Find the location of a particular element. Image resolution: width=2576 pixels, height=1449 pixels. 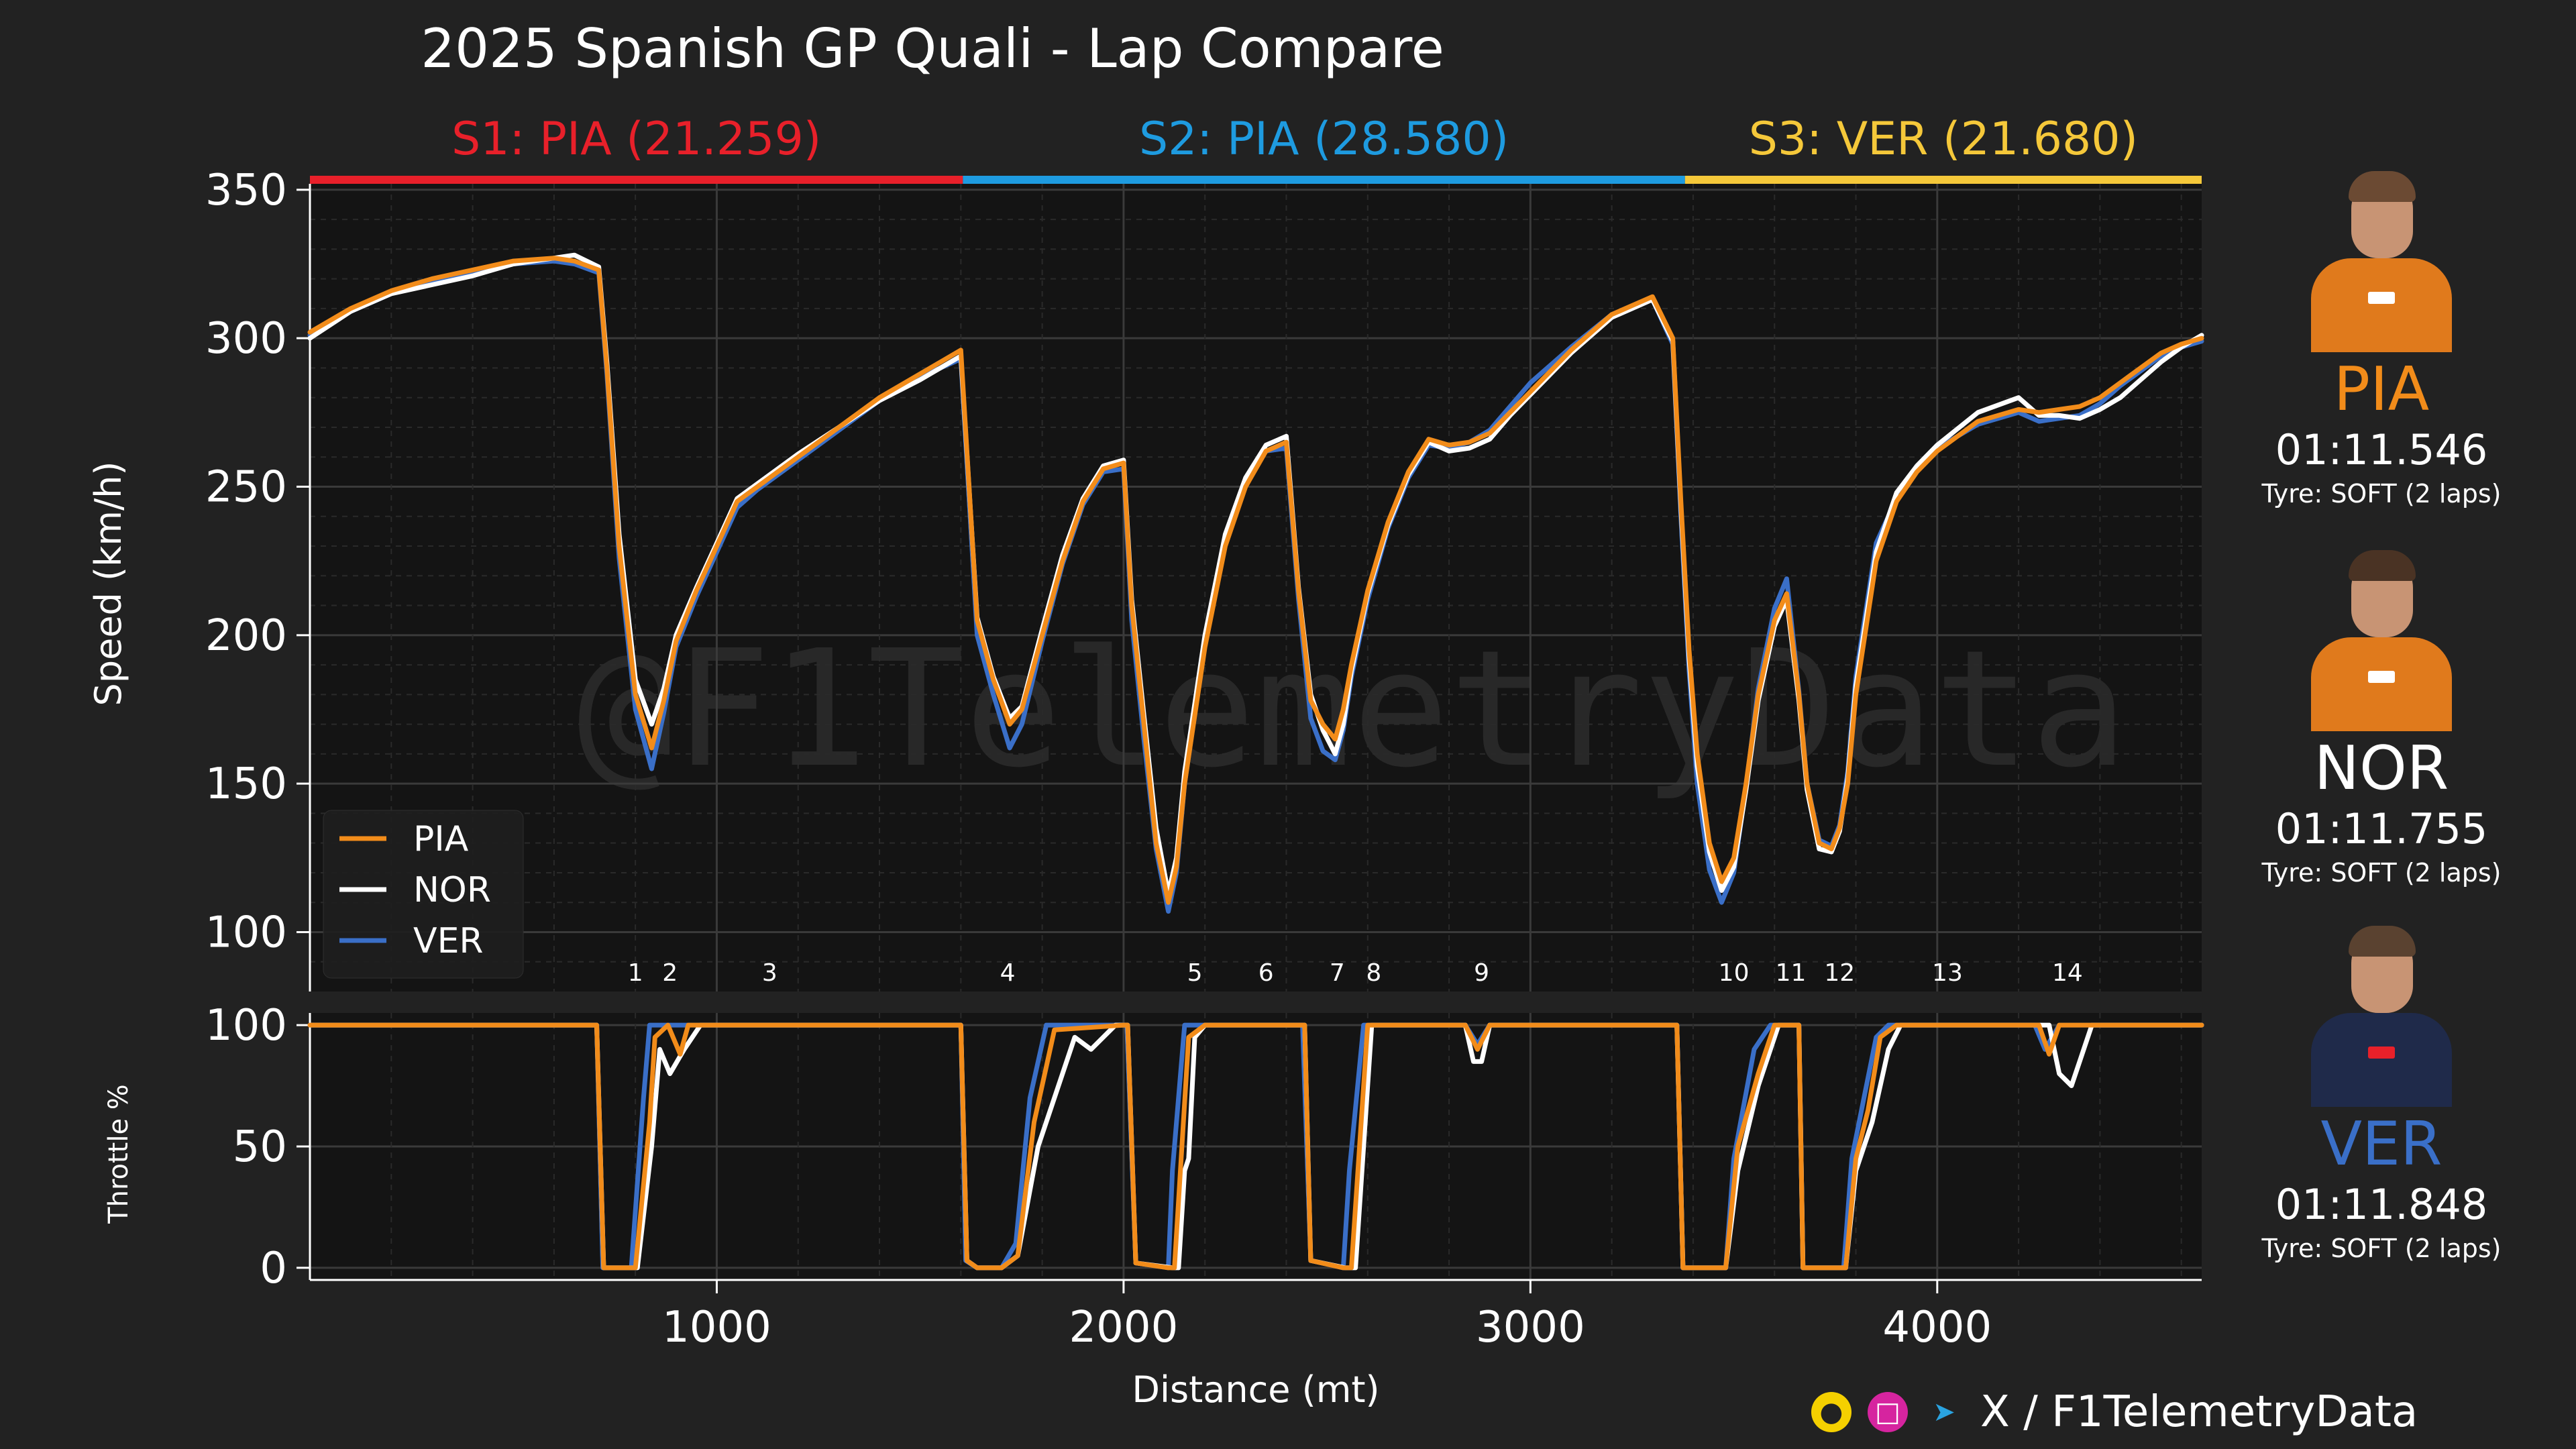

x-axis-title: Distance (mt) is located at coordinates (1255, 1389).